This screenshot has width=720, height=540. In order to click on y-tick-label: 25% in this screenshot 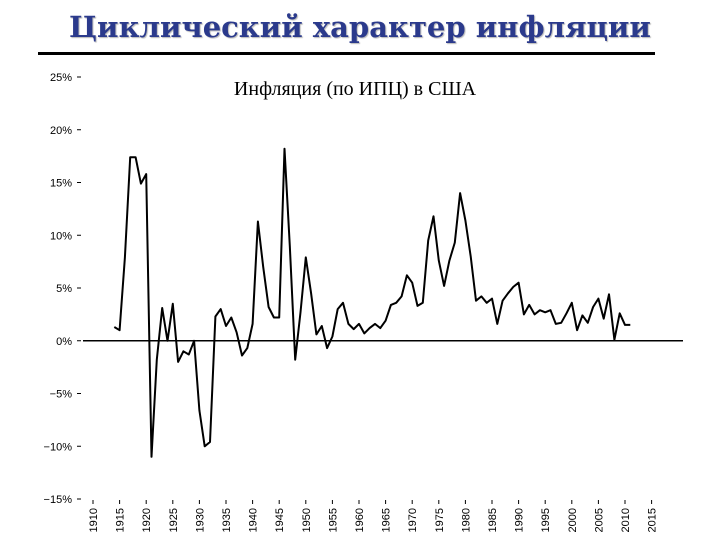, I will do `click(61, 78)`.